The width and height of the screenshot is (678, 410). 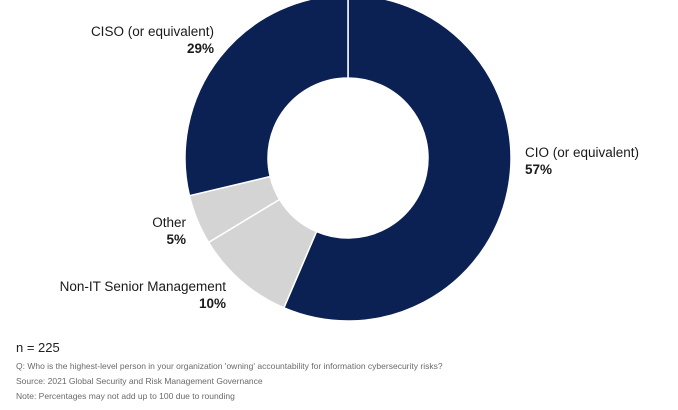 What do you see at coordinates (142, 286) in the screenshot?
I see `label-non-it-name: Non-IT Senior Management` at bounding box center [142, 286].